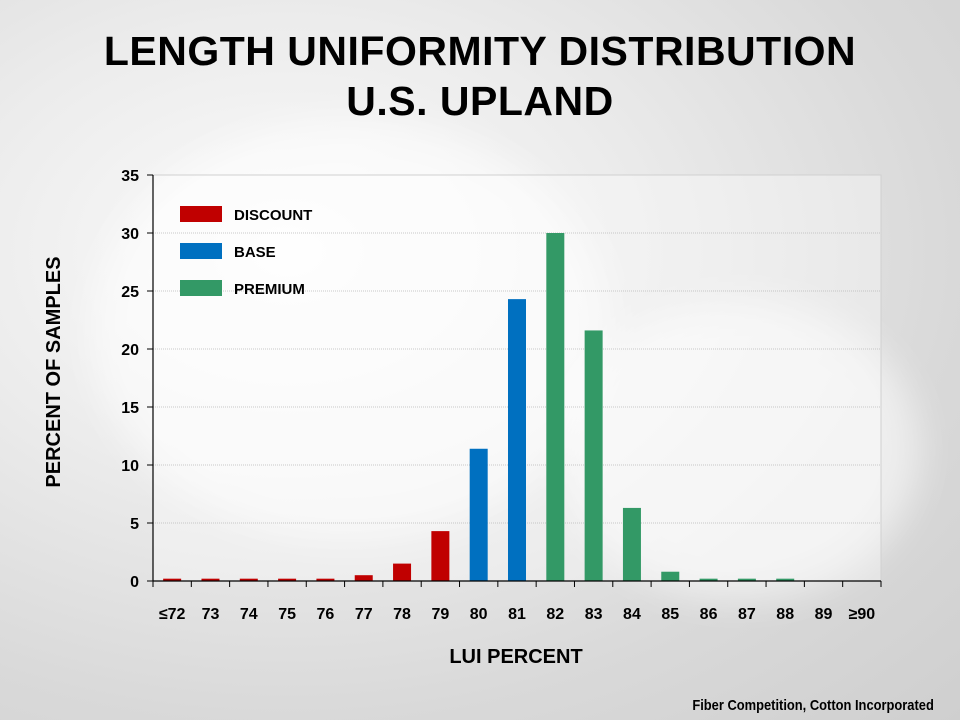 This screenshot has height=720, width=960. I want to click on y-tick-label: 20, so click(130, 350).